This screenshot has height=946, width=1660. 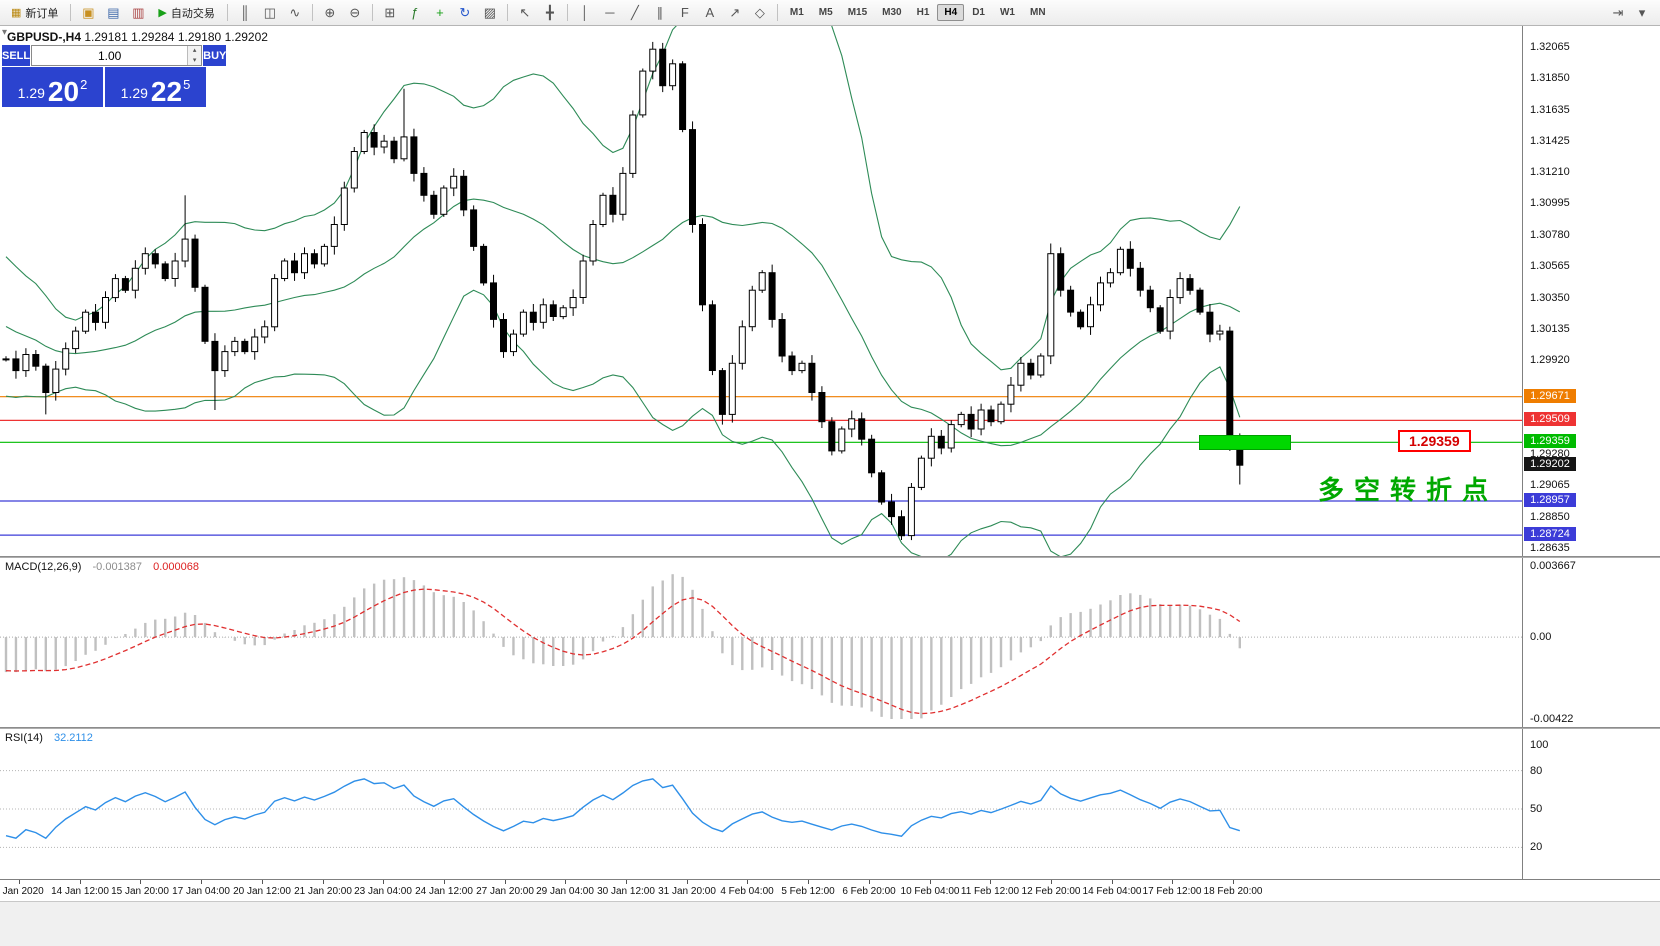 What do you see at coordinates (134, 93) in the screenshot?
I see `buy-price-main: 1.29` at bounding box center [134, 93].